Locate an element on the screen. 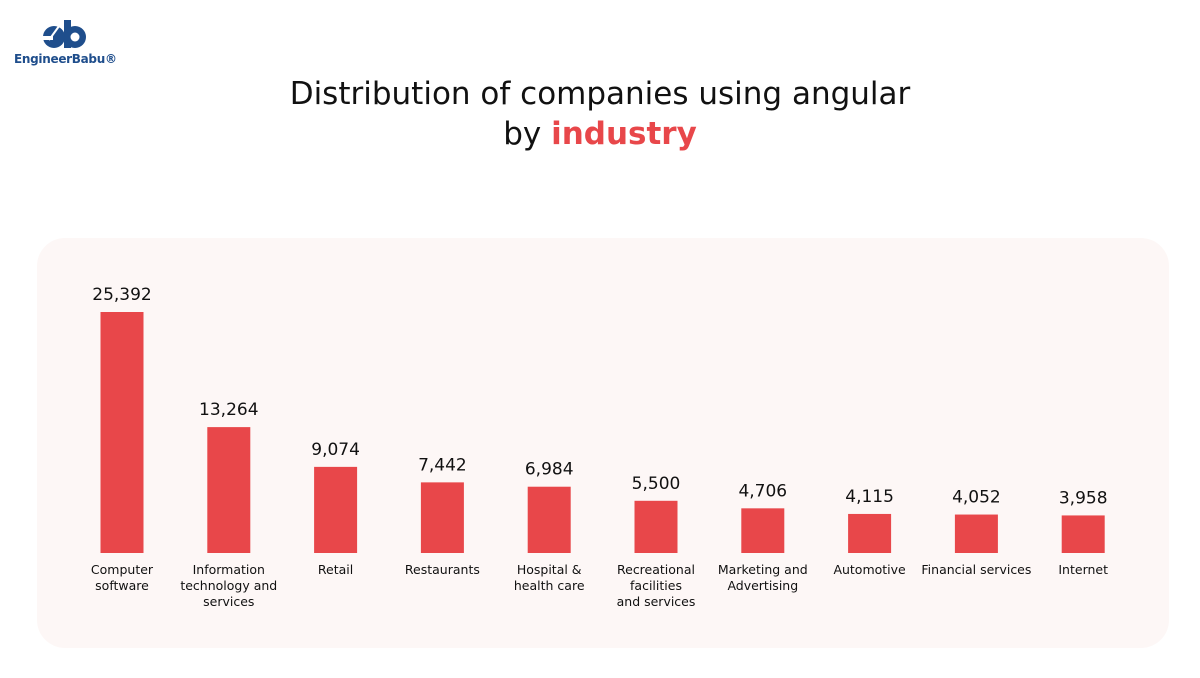 This screenshot has height=678, width=1200. category-label: health care is located at coordinates (549, 585).